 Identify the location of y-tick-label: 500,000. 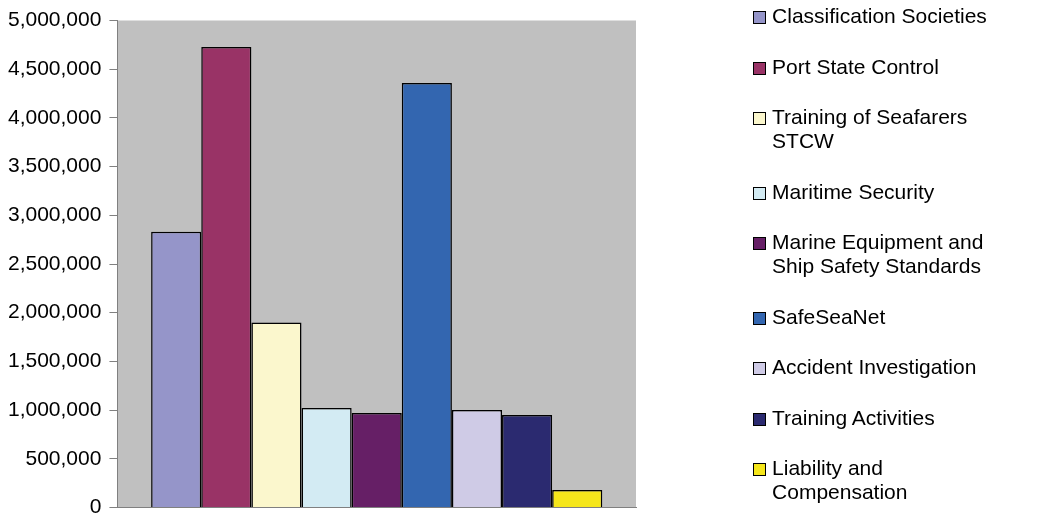
(63, 457).